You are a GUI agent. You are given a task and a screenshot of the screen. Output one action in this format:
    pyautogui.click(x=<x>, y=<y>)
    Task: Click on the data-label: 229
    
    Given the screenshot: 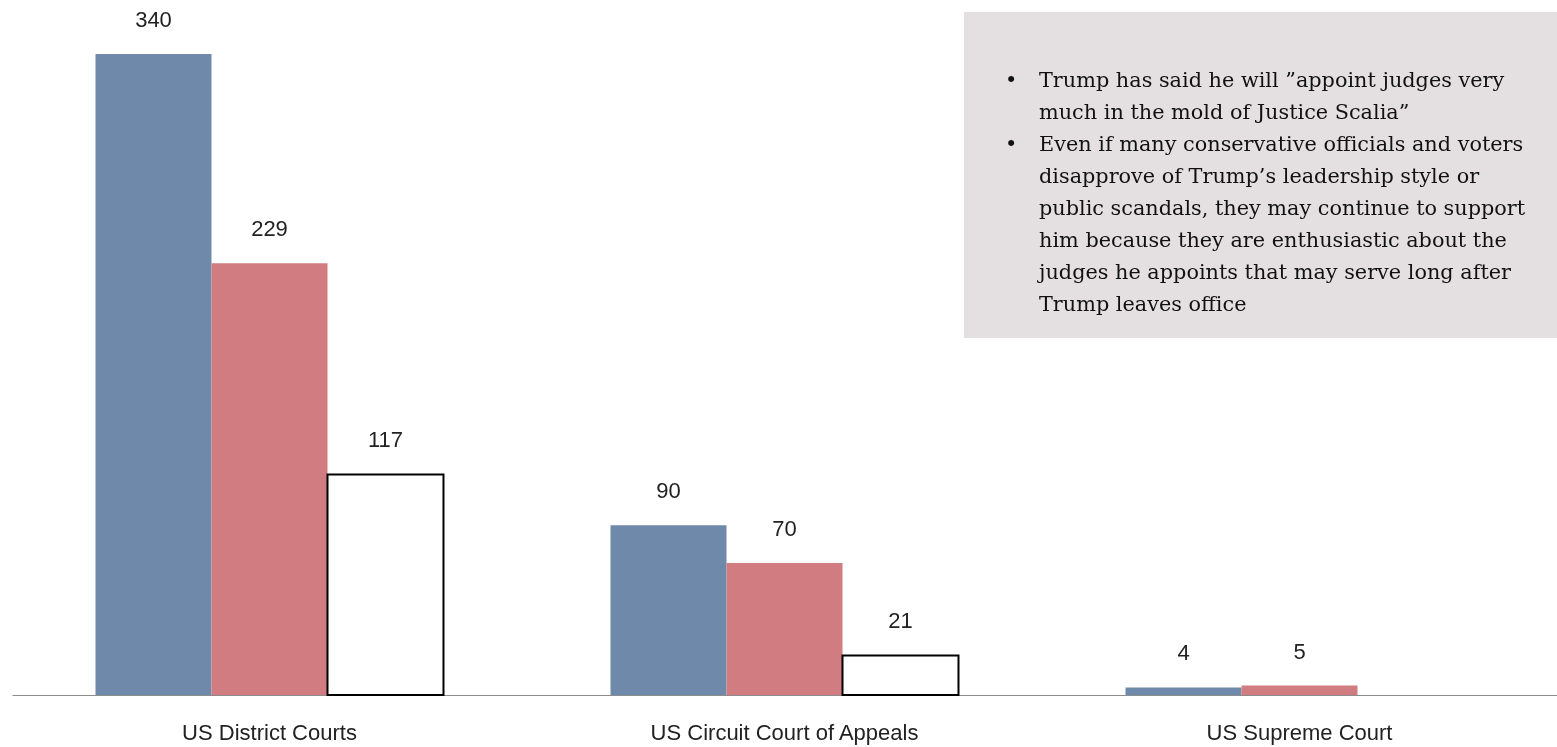 What is the action you would take?
    pyautogui.click(x=269, y=229)
    